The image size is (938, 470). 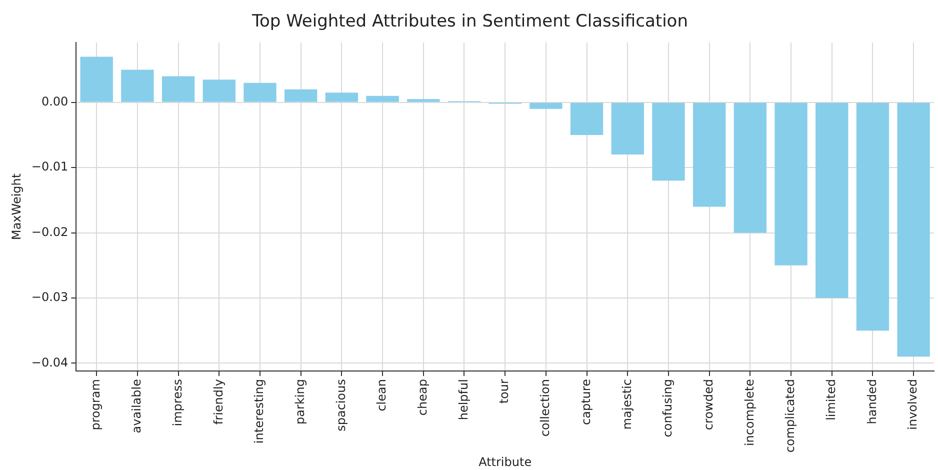 What do you see at coordinates (463, 399) in the screenshot?
I see `x-tick-label: helpful` at bounding box center [463, 399].